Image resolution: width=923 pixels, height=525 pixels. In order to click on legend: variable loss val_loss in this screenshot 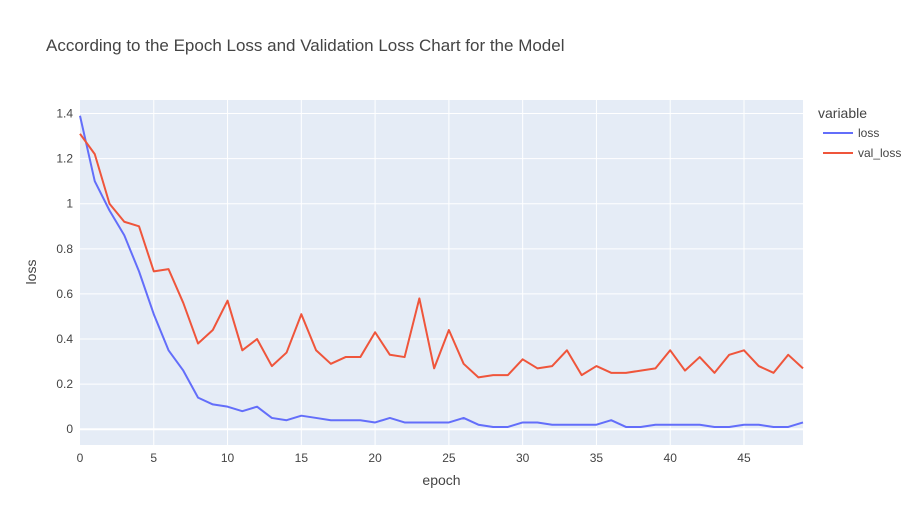, I will do `click(859, 132)`.